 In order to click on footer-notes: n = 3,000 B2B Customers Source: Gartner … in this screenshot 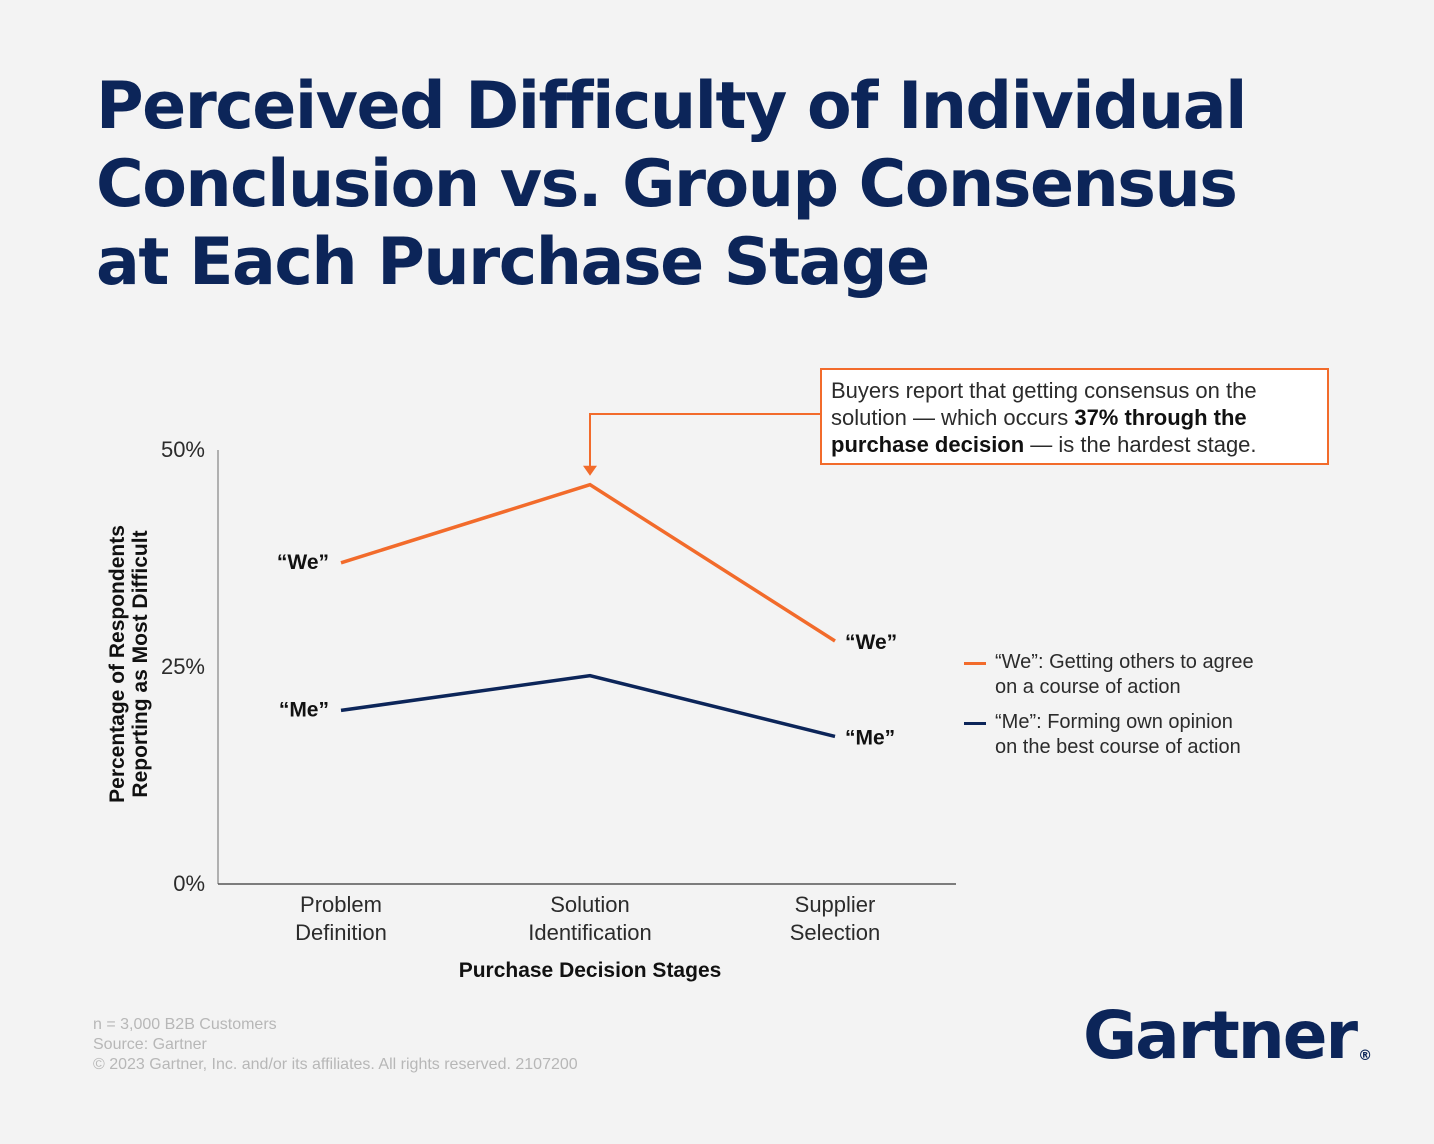, I will do `click(335, 1045)`.